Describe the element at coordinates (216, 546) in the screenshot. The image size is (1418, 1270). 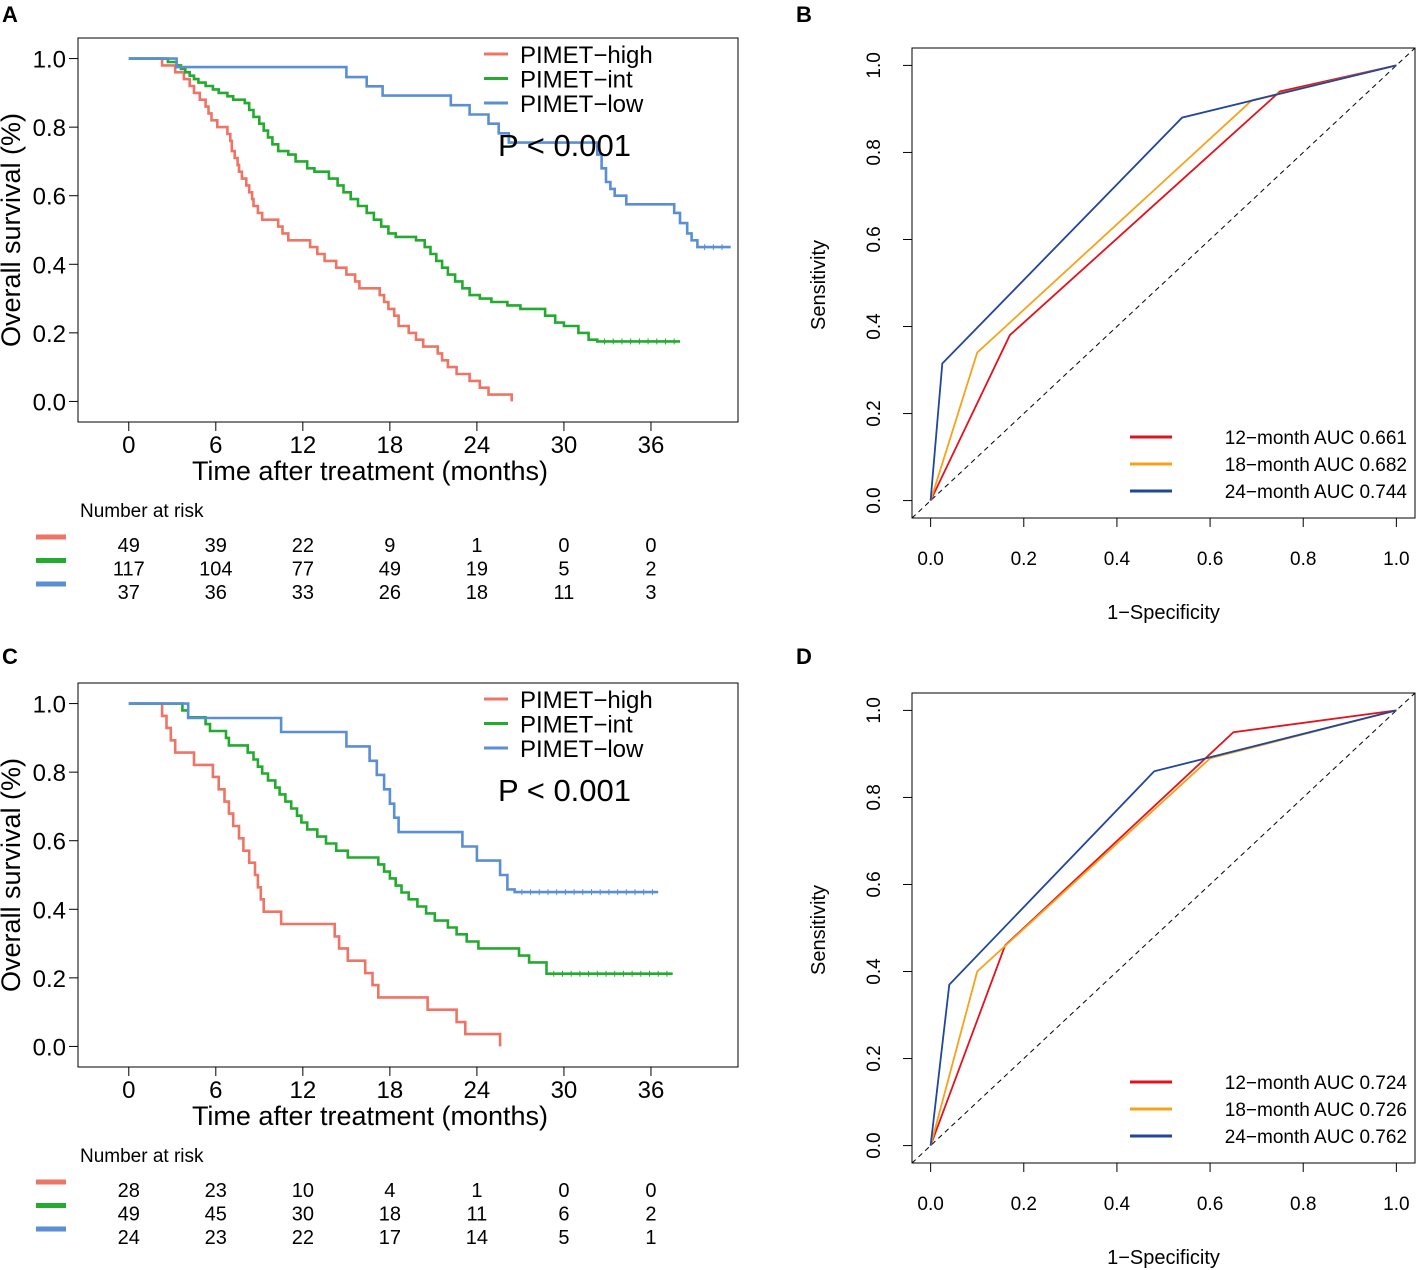
I see `risk-table-cell: 39` at that location.